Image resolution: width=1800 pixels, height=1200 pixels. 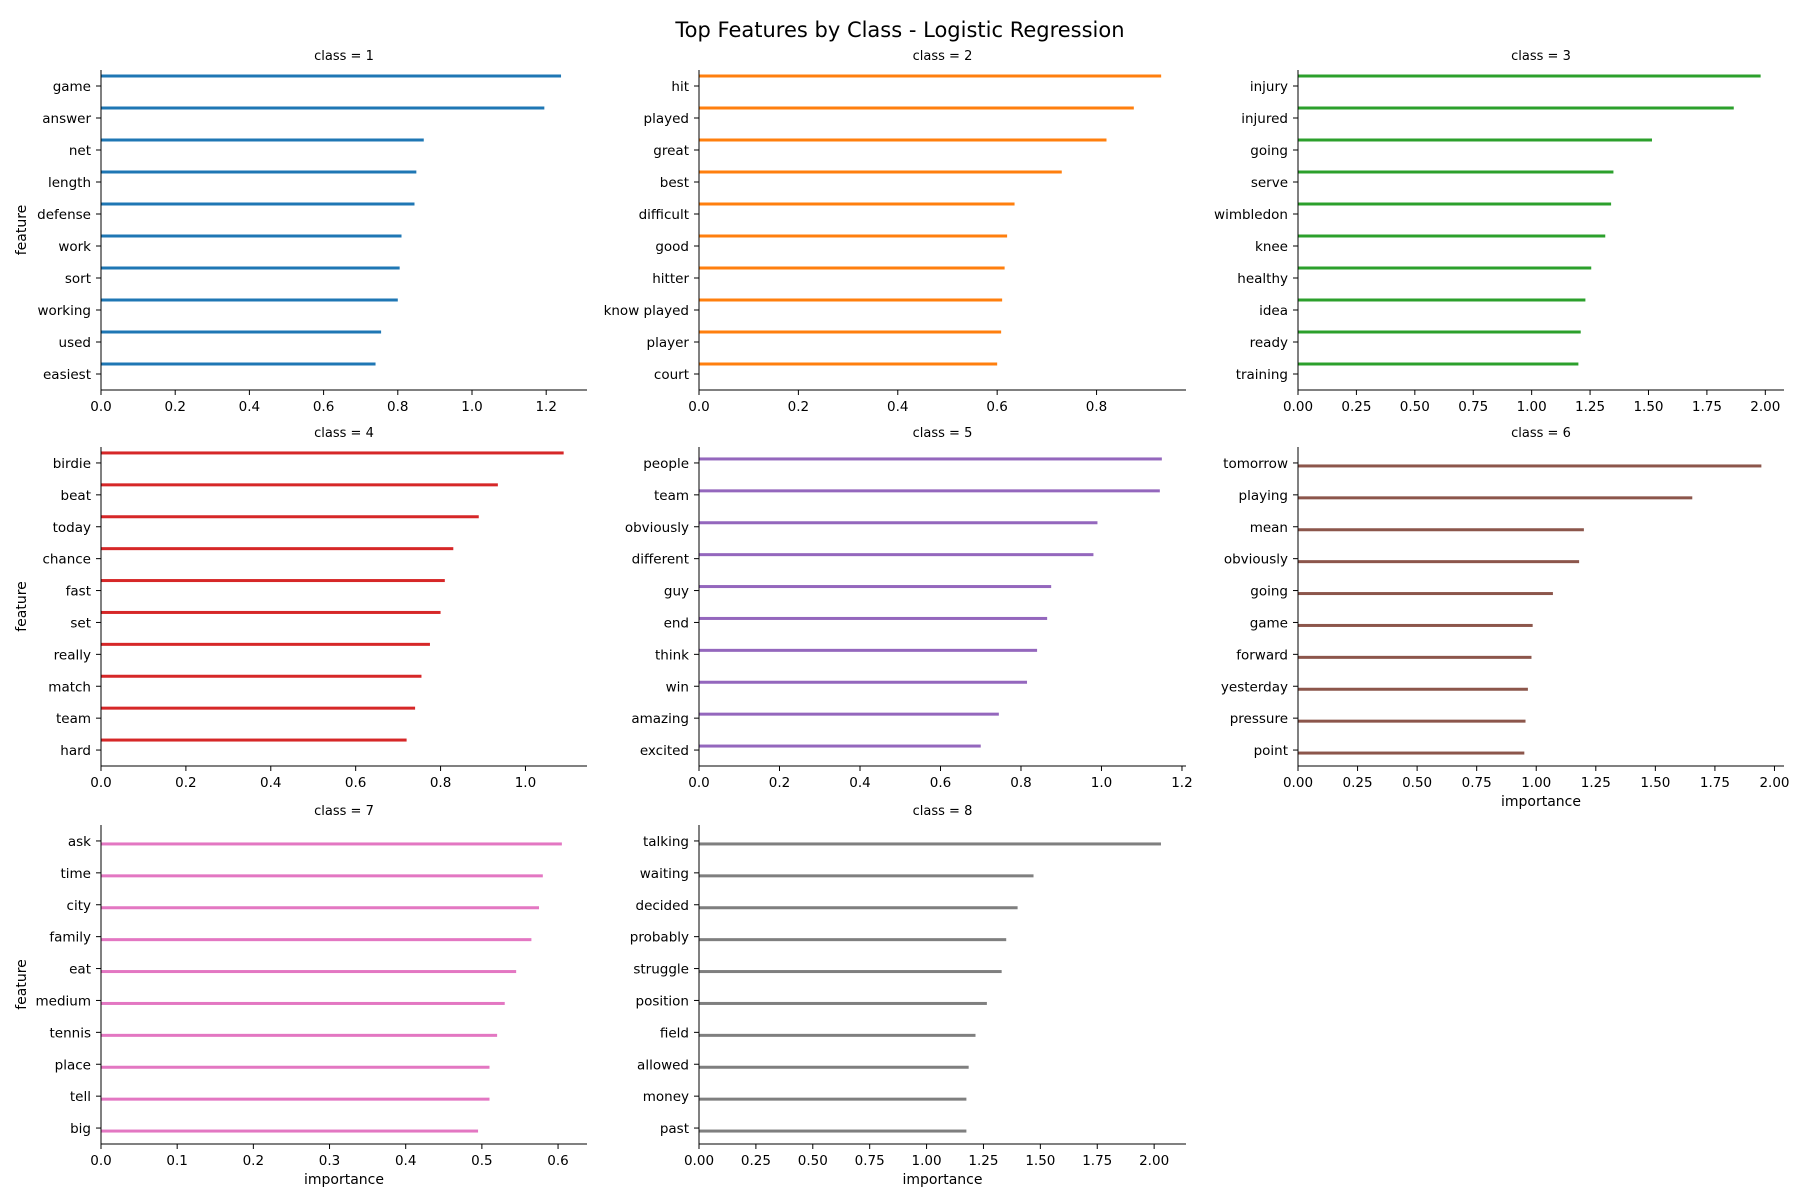 What do you see at coordinates (666, 464) in the screenshot?
I see `y-tick-label: people` at bounding box center [666, 464].